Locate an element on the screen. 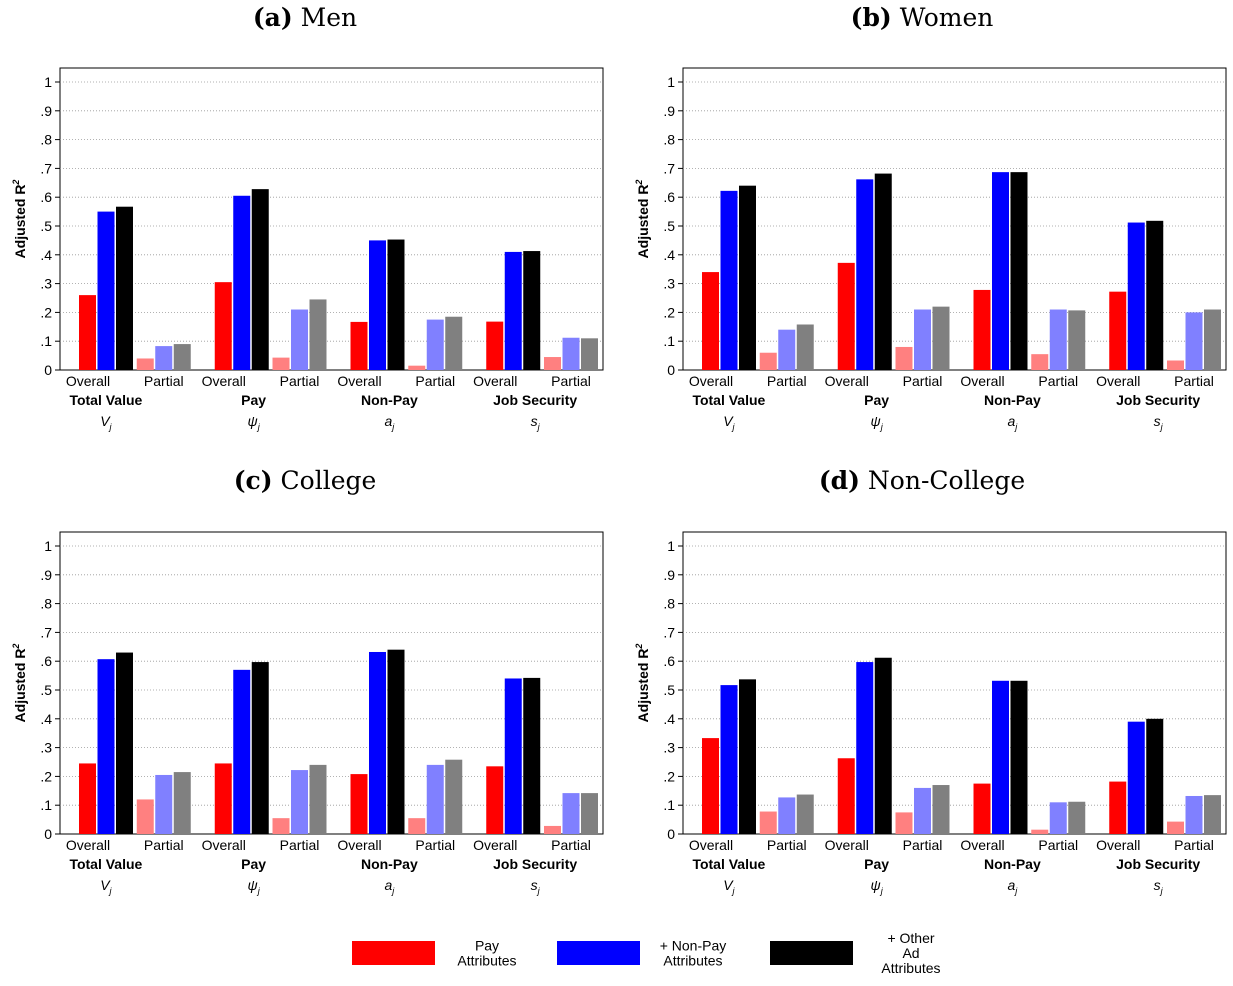  legend-label: Pay is located at coordinates (487, 946).